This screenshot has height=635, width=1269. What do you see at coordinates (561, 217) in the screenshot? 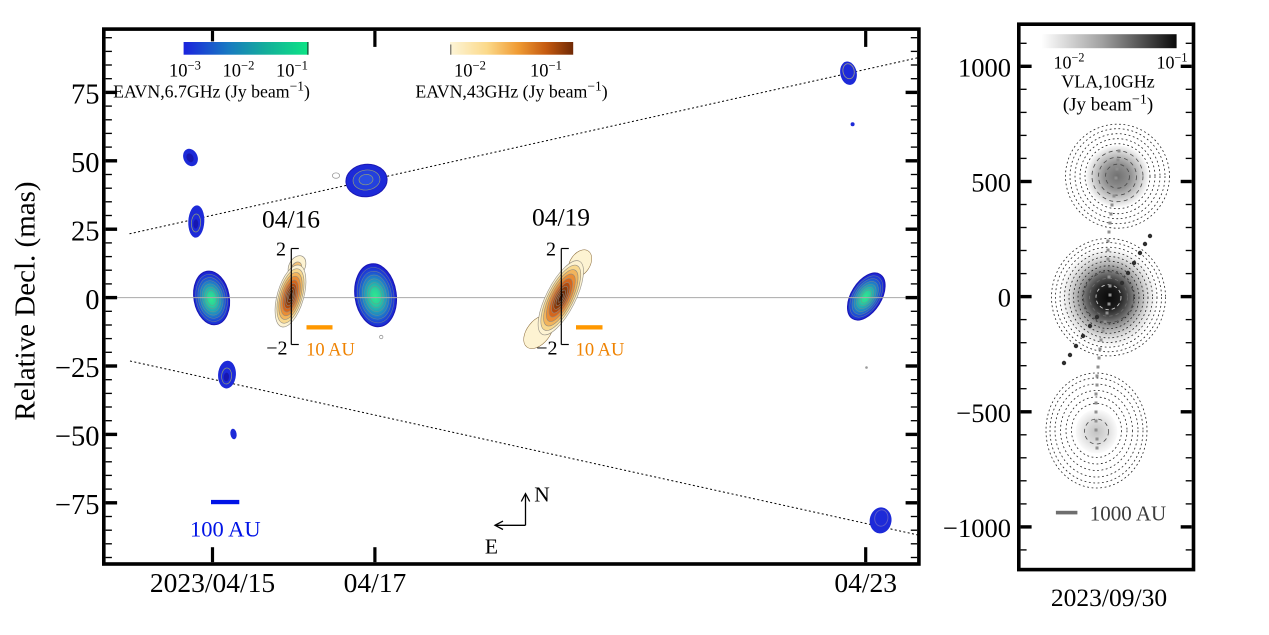
I see `svg-text: 04/19` at bounding box center [561, 217].